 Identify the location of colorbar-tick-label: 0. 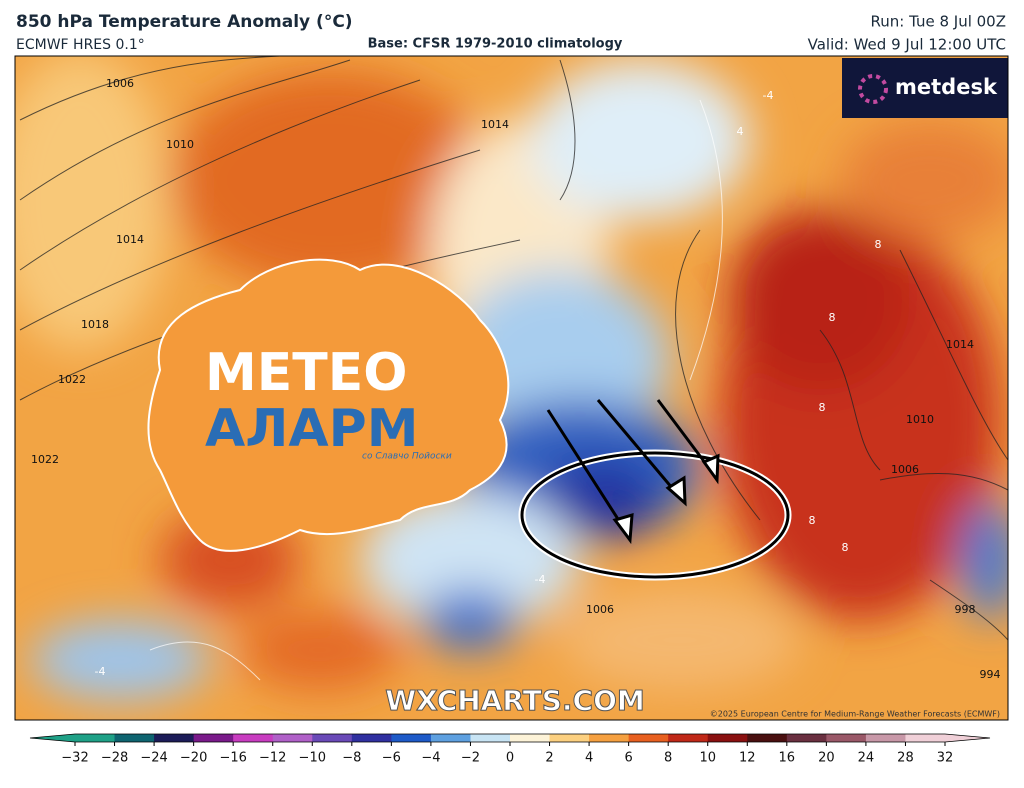
(510, 758).